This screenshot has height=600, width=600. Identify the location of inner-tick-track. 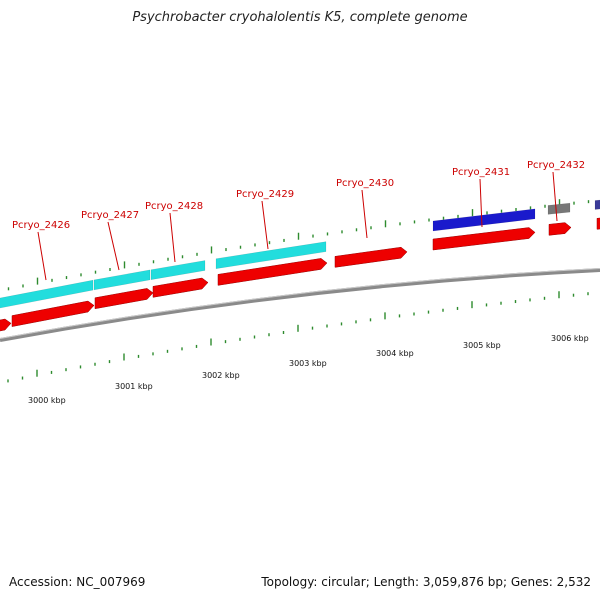
(298, 337).